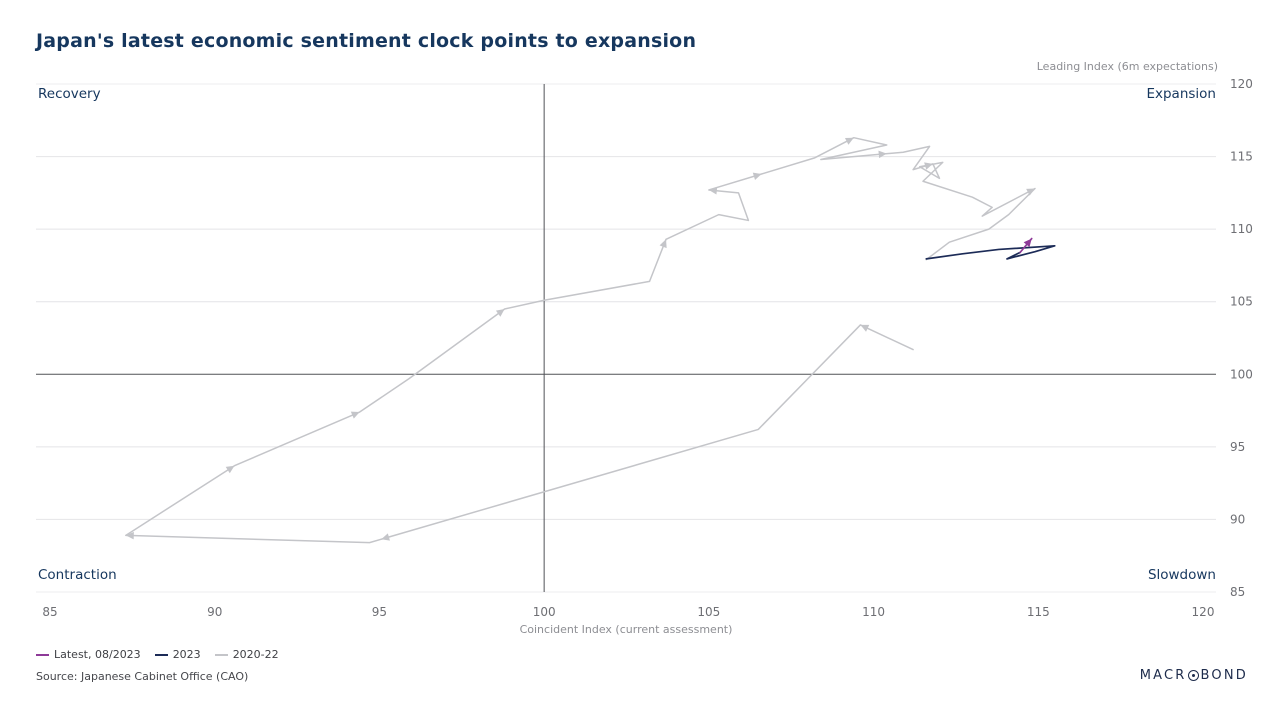 This screenshot has width=1280, height=720. Describe the element at coordinates (1237, 519) in the screenshot. I see `y-tick-label: 90` at that location.